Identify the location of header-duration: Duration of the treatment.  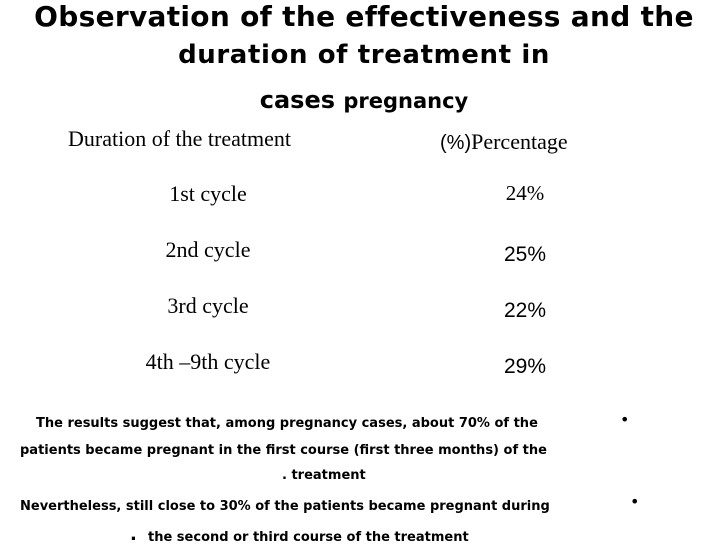
(179, 138).